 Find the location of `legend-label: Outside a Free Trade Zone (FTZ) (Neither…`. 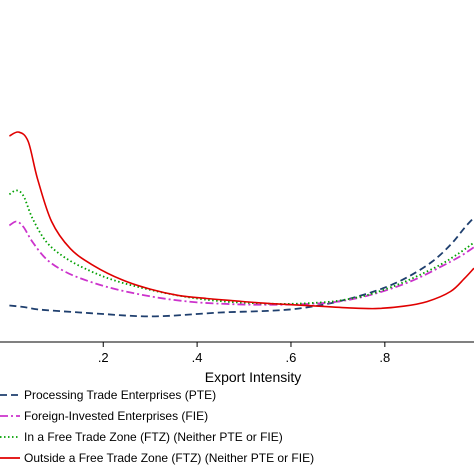

legend-label: Outside a Free Trade Zone (FTZ) (Neither… is located at coordinates (169, 457).